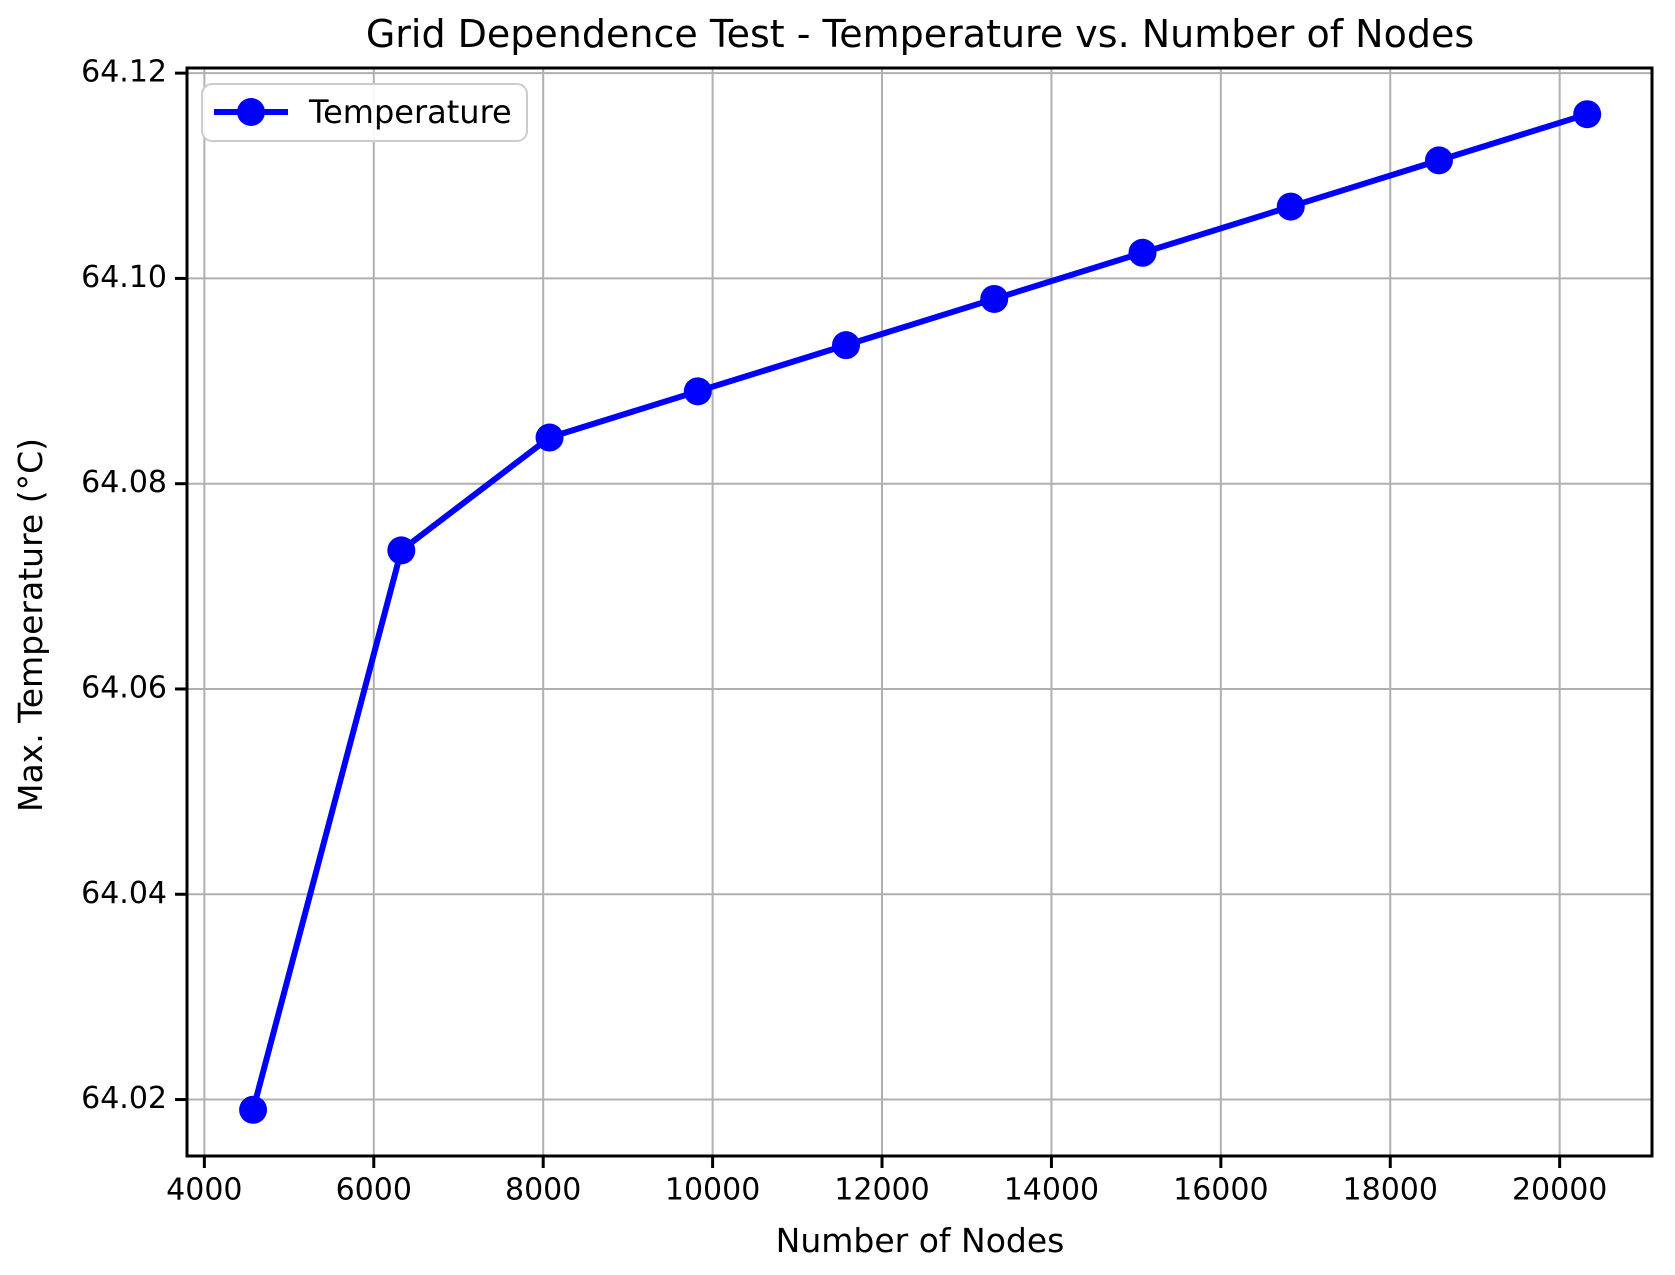 Image resolution: width=1675 pixels, height=1275 pixels. What do you see at coordinates (712, 1190) in the screenshot?
I see `x-tick-label: 10000` at bounding box center [712, 1190].